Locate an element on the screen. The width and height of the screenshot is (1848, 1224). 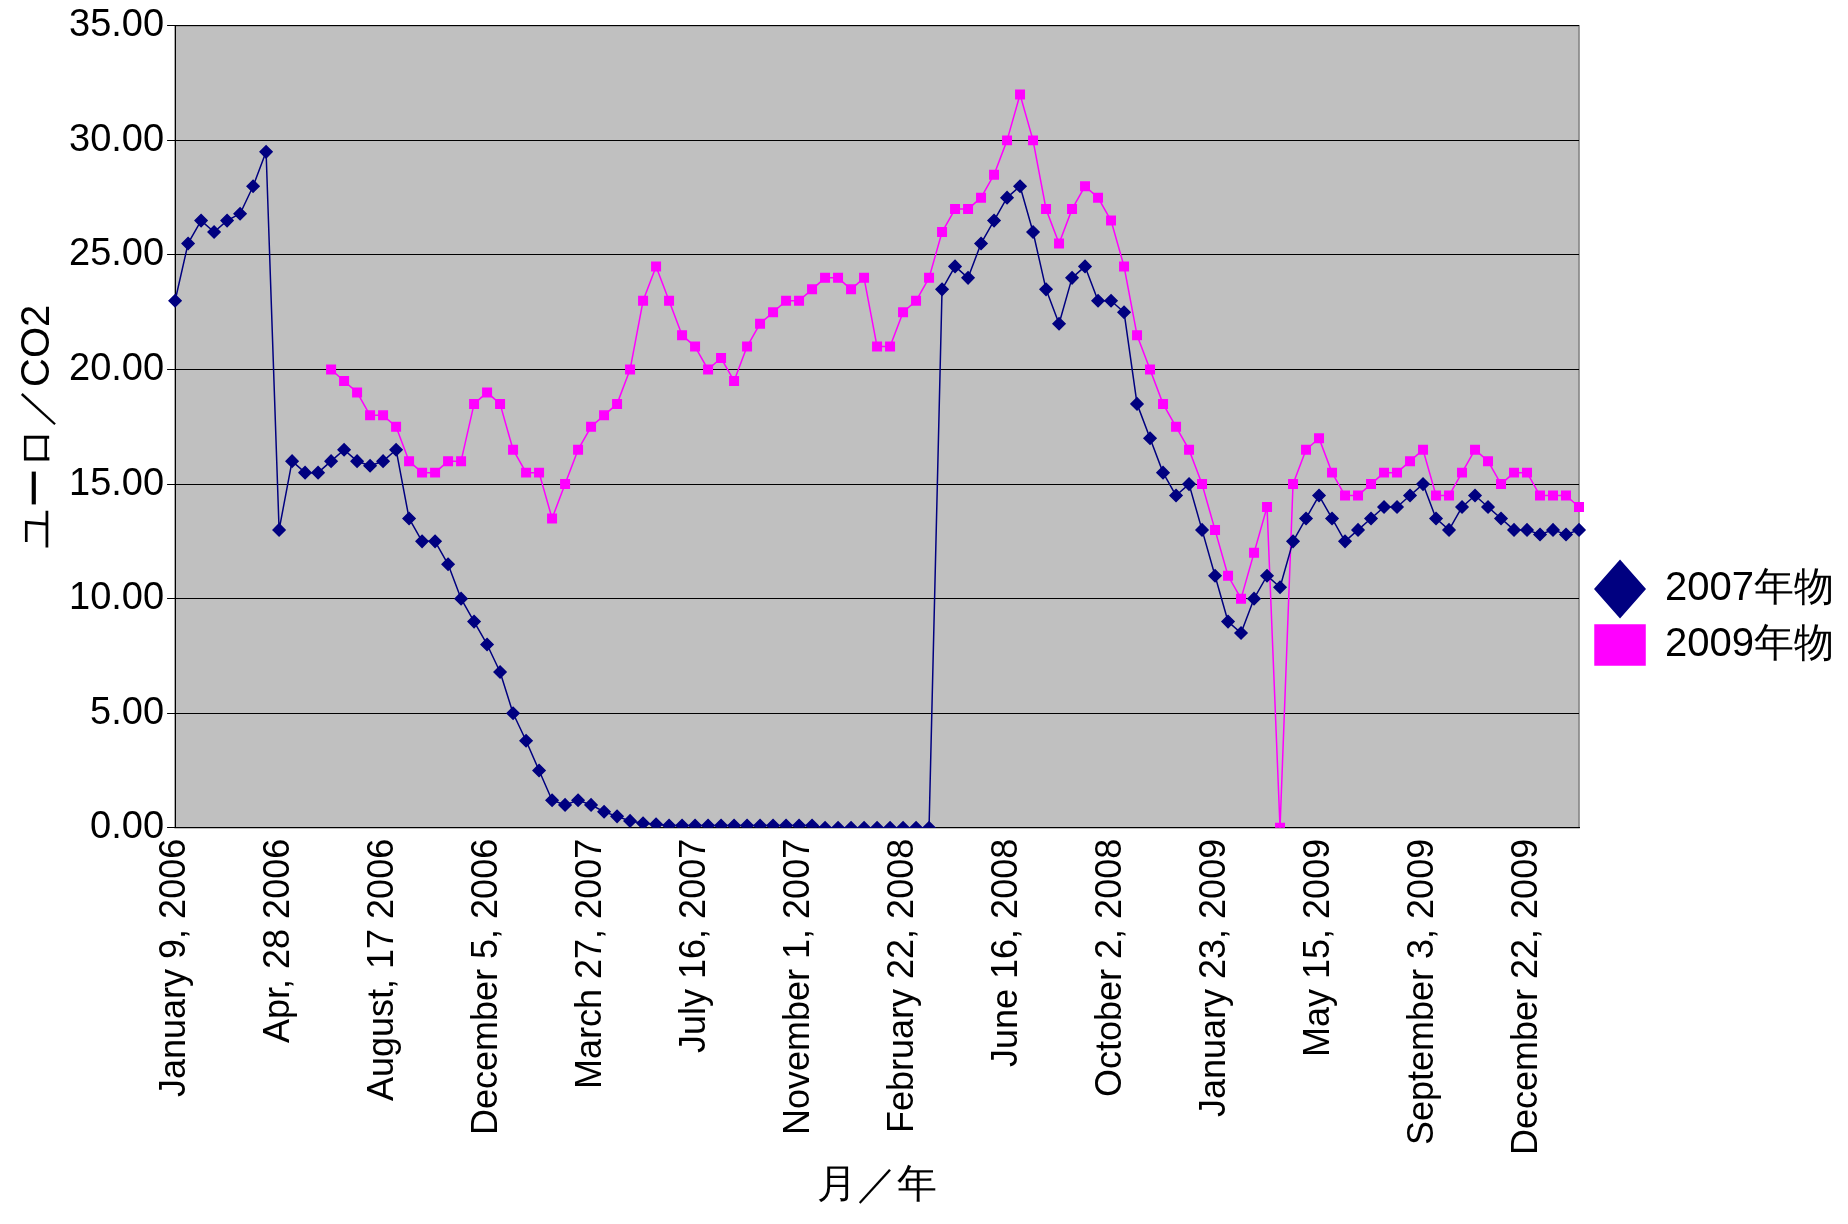
x-tick-label: August, 17 2006 is located at coordinates (380, 970).